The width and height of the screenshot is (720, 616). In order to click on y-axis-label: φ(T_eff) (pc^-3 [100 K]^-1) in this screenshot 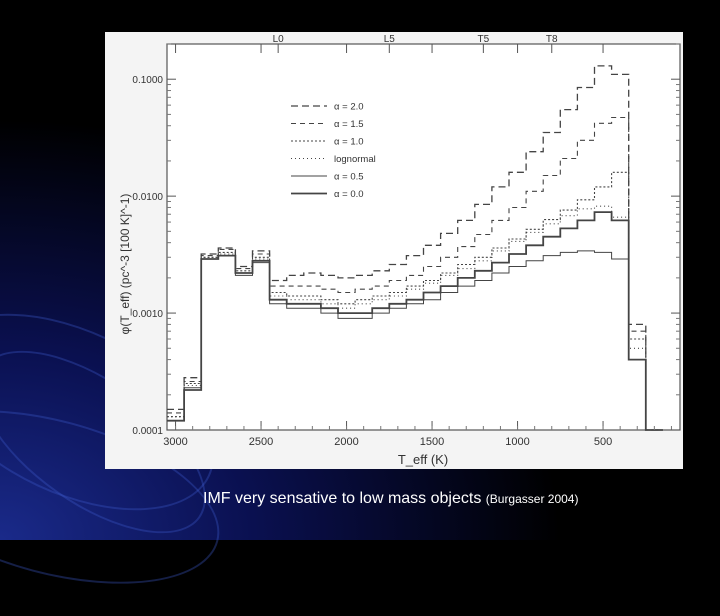, I will do `click(125, 264)`.